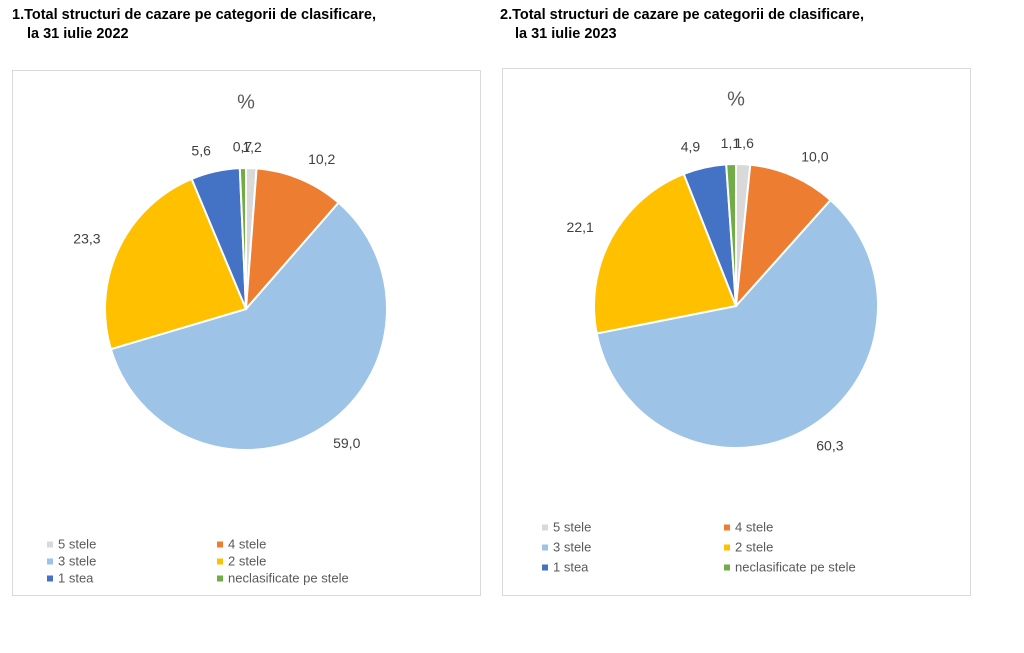 This screenshot has height=653, width=1024. I want to click on data-label: 59,0, so click(346, 443).